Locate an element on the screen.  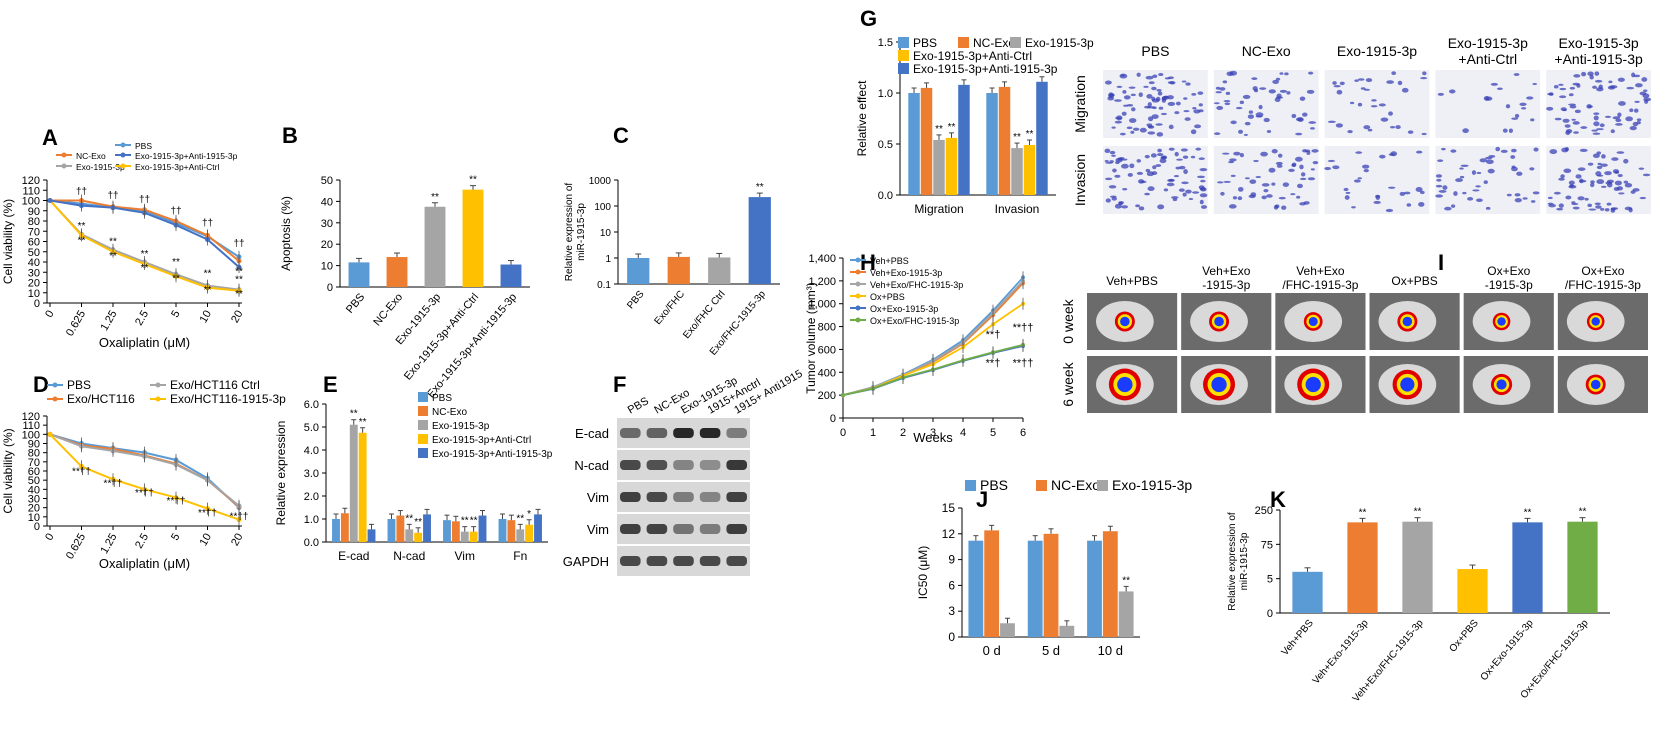
panel-g-legend-label: Exo-1915-3p is located at coordinates (1059, 43).